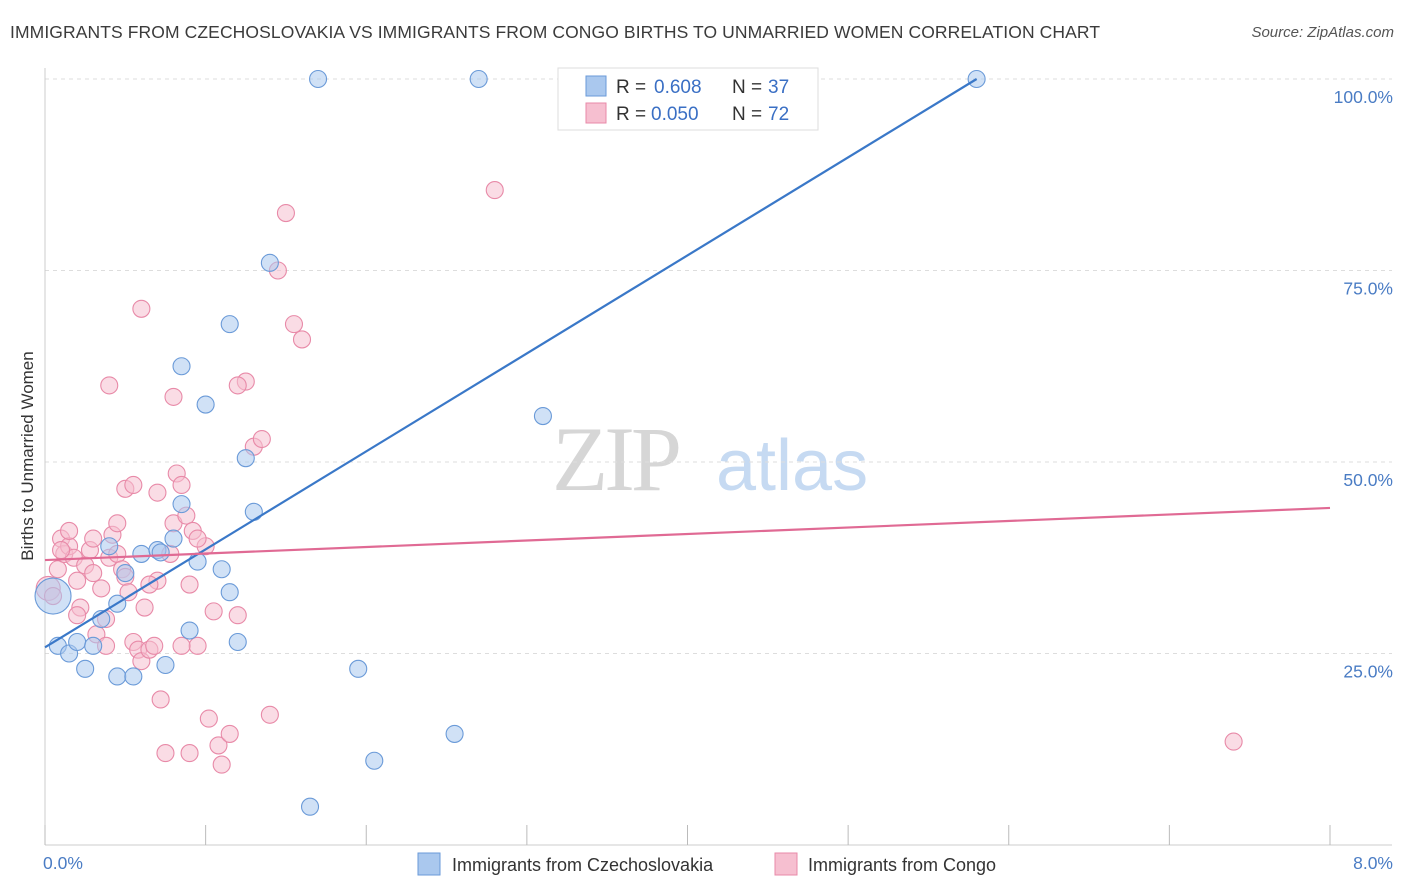  I want to click on y-axis-label: Births to Unmarried Women, so click(27, 455).